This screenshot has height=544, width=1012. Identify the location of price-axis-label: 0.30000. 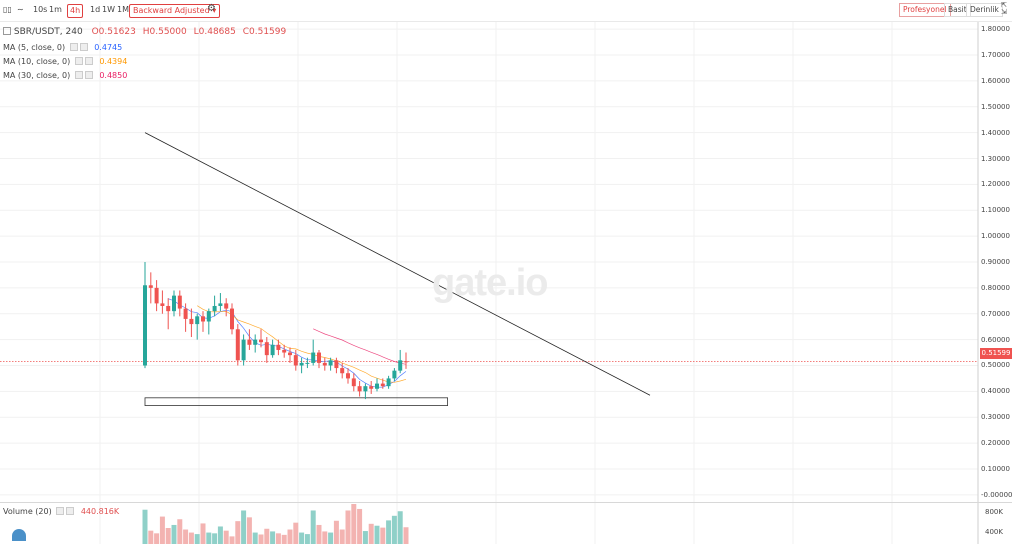
(995, 417).